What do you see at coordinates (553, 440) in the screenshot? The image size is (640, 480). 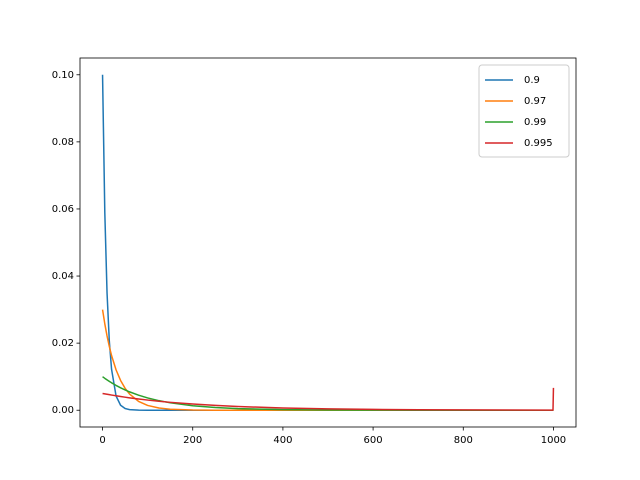 I see `x-tick-label: 1000` at bounding box center [553, 440].